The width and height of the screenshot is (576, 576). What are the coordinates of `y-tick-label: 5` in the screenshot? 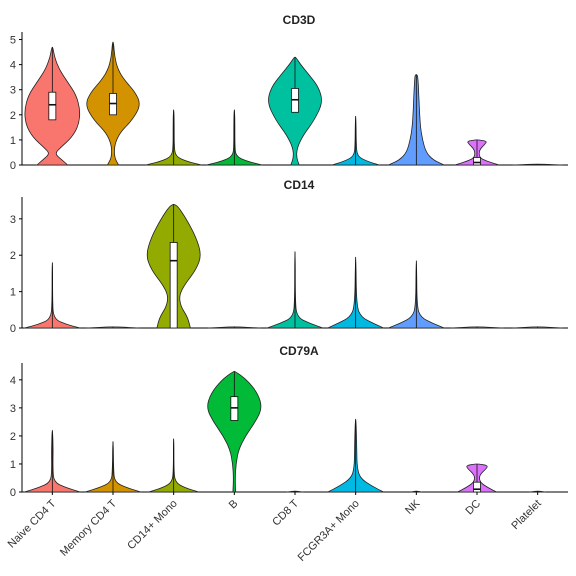 It's located at (13, 41).